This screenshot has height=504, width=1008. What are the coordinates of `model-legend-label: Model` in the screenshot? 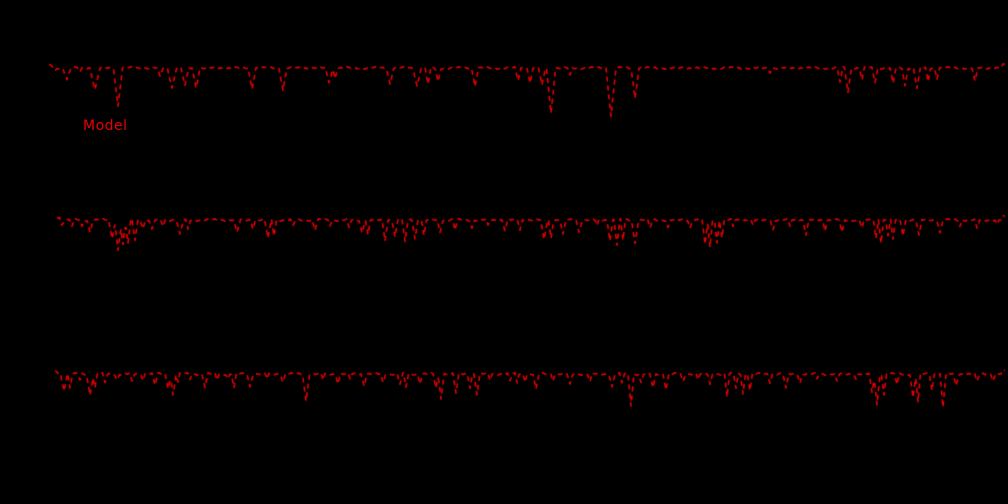 It's located at (105, 126).